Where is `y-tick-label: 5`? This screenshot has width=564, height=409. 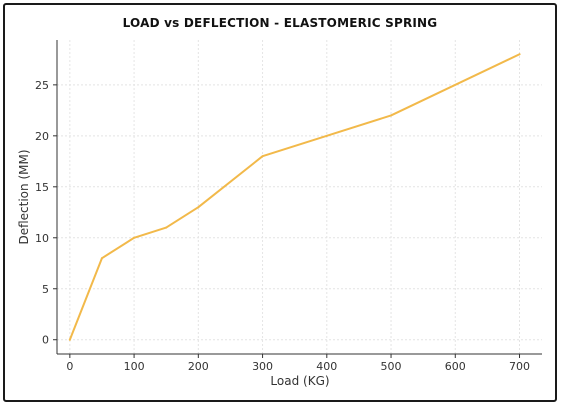 y-tick-label: 5 is located at coordinates (45, 289).